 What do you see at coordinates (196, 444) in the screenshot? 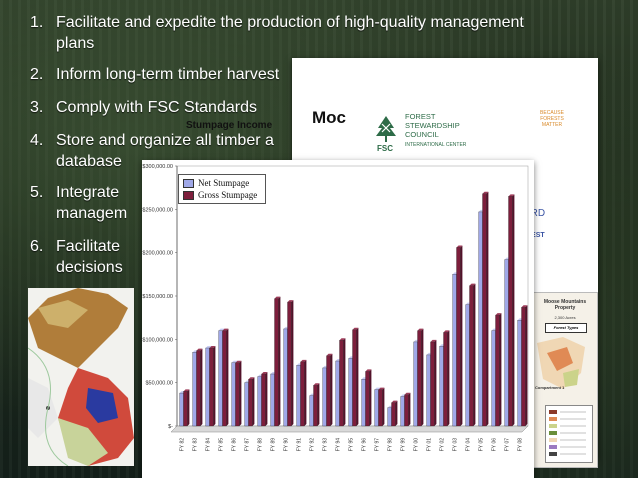
I see `x-tick-label: FY 83` at bounding box center [196, 444].